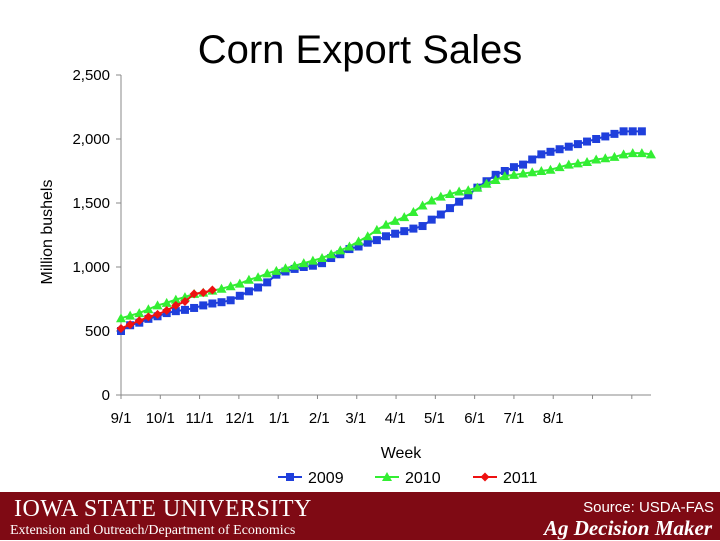  I want to click on footer-bar, so click(360, 516).